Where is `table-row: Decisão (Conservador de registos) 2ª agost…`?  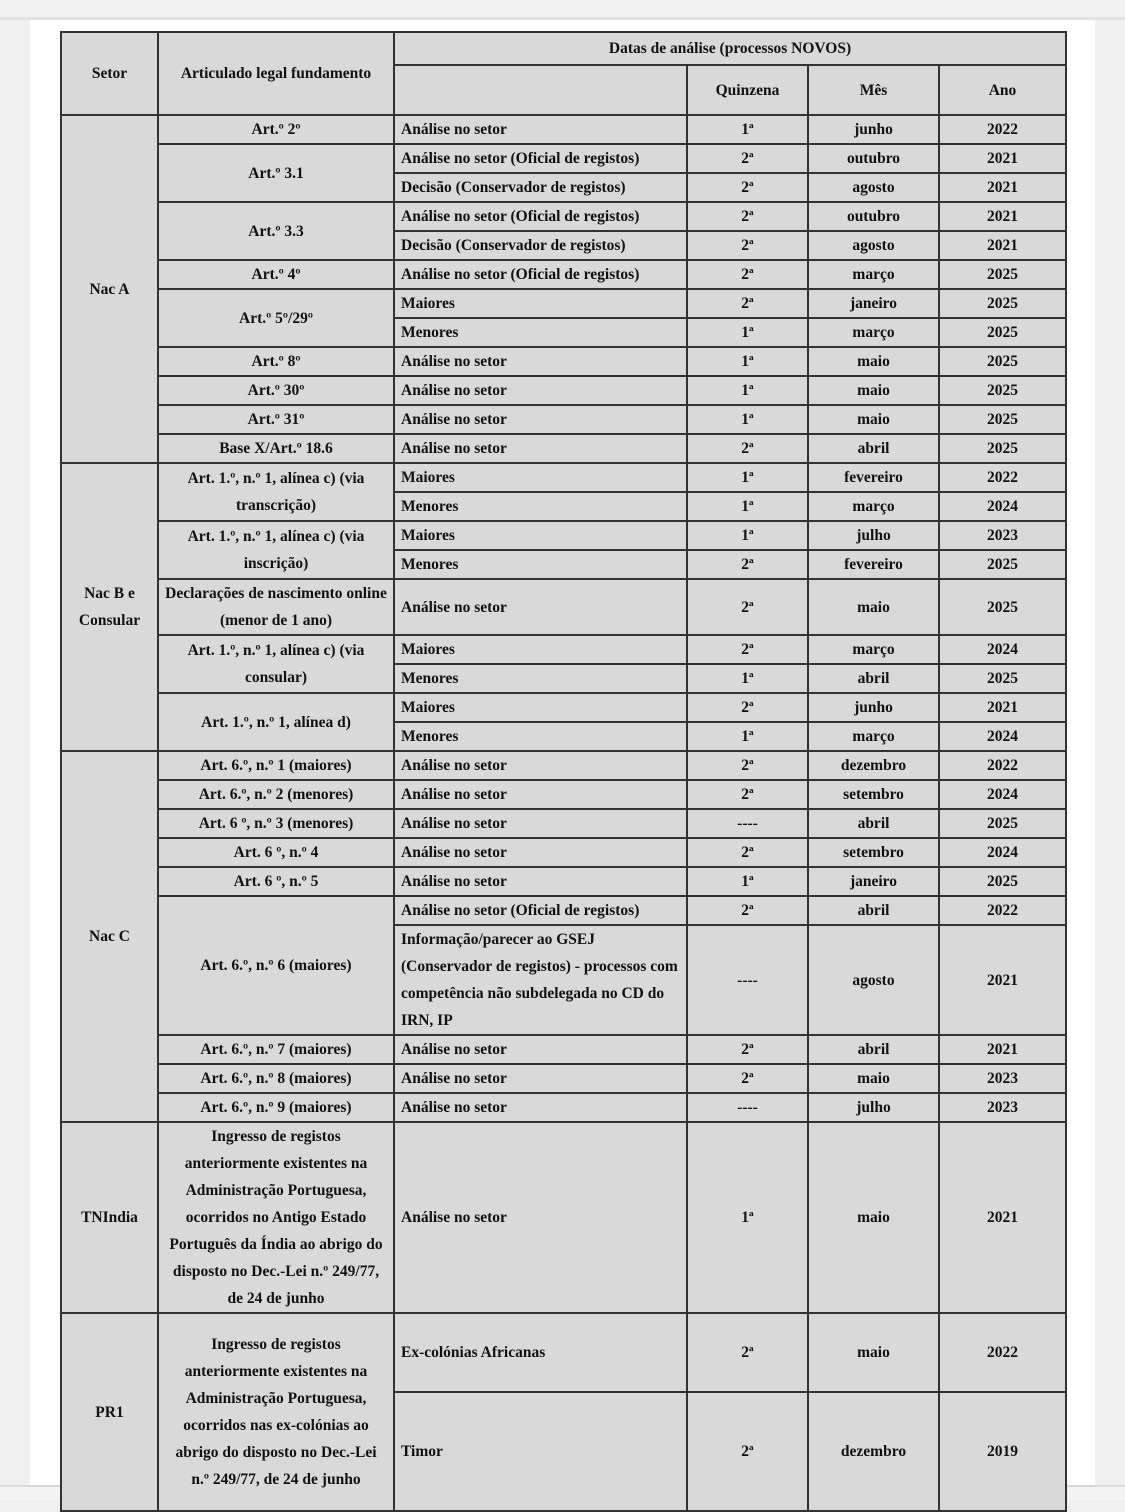
table-row: Decisão (Conservador de registos) 2ª agost… is located at coordinates (564, 187).